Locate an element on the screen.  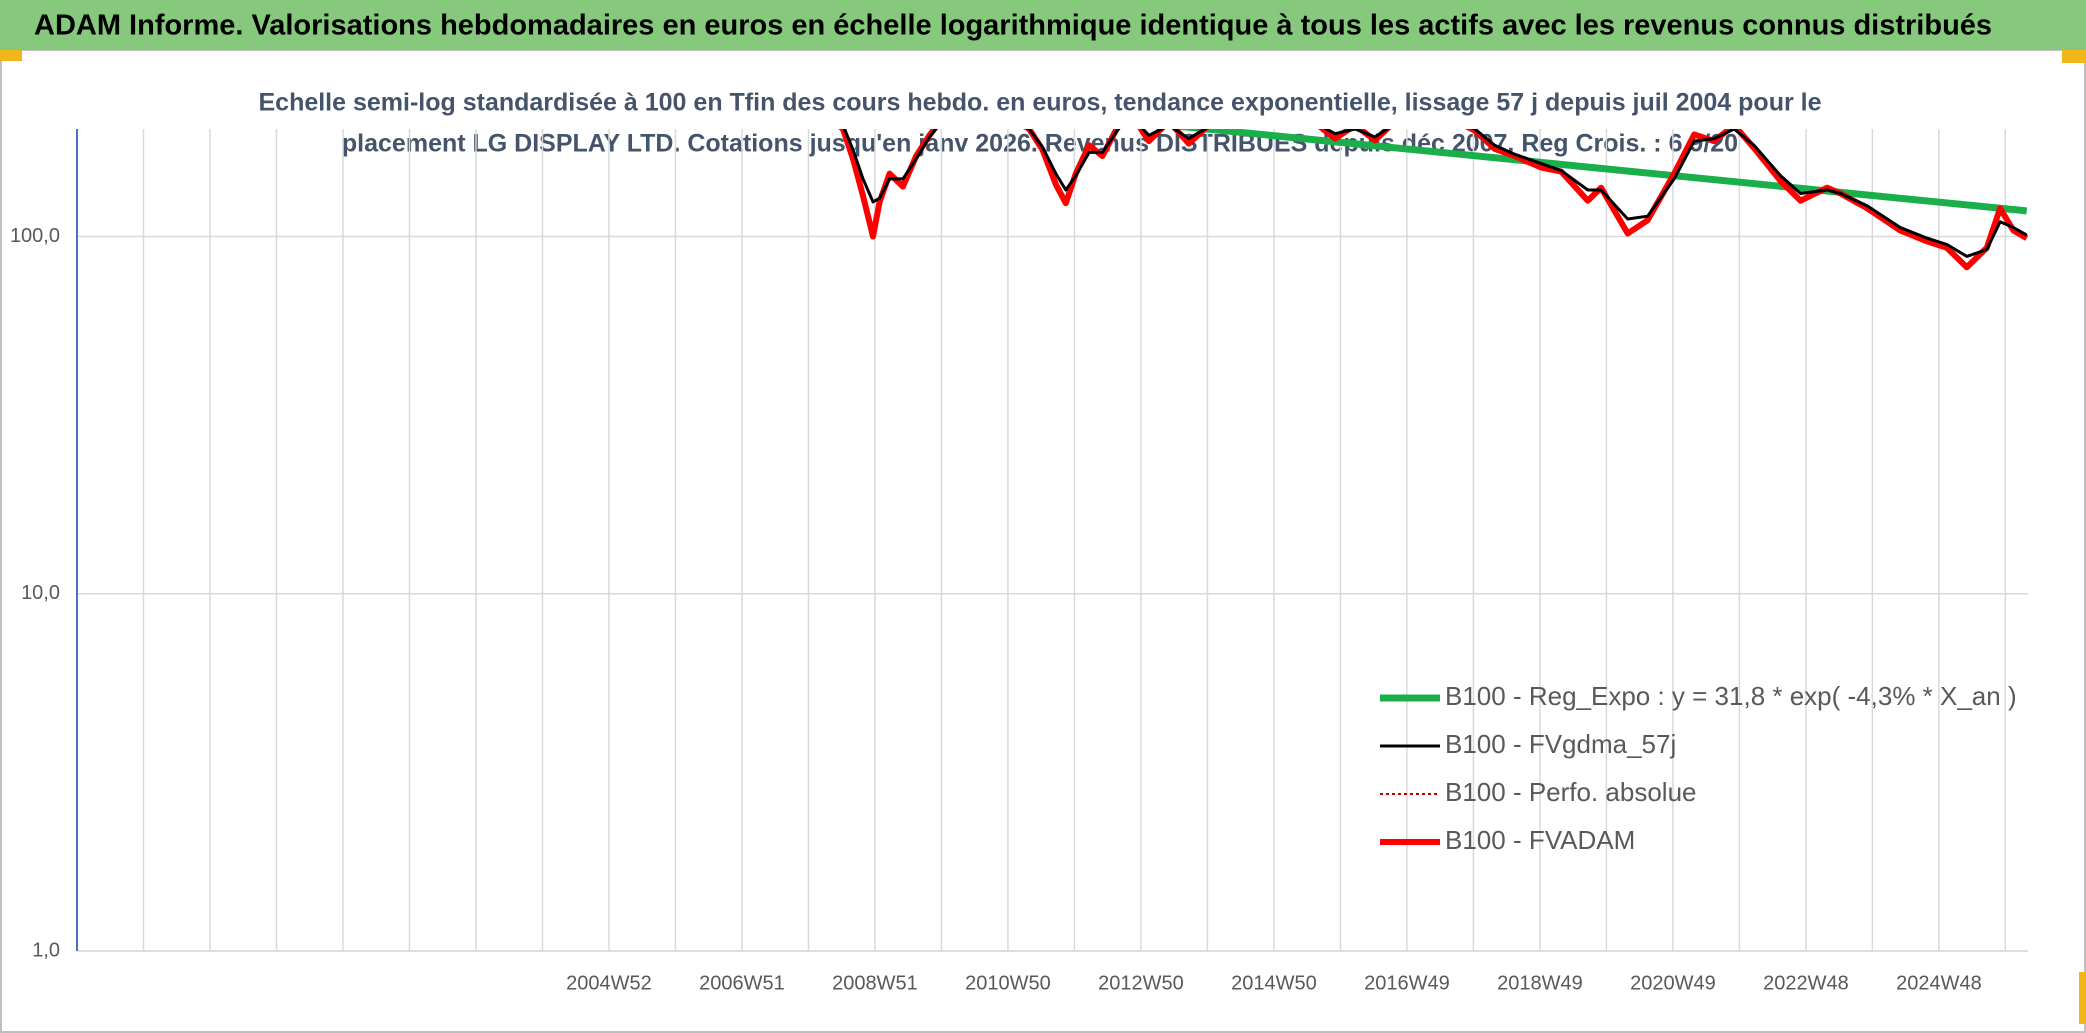
x-tick-label: 2006W51 is located at coordinates (742, 983).